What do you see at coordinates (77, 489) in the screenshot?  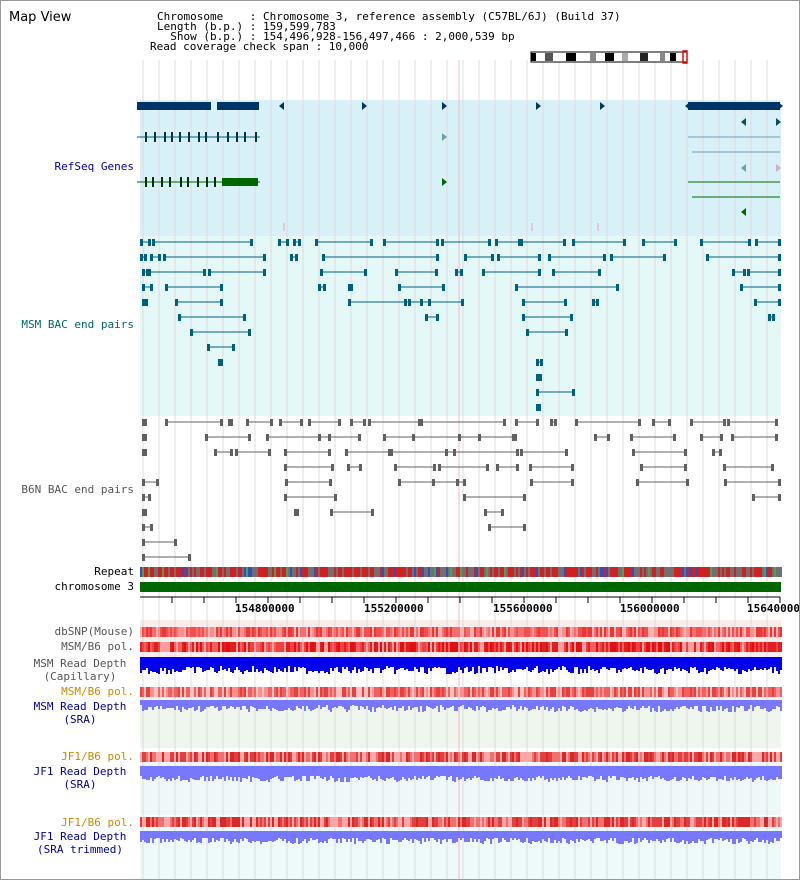 I see `track-label-b6n-bac-end-pairs: B6N BAC end pairs` at bounding box center [77, 489].